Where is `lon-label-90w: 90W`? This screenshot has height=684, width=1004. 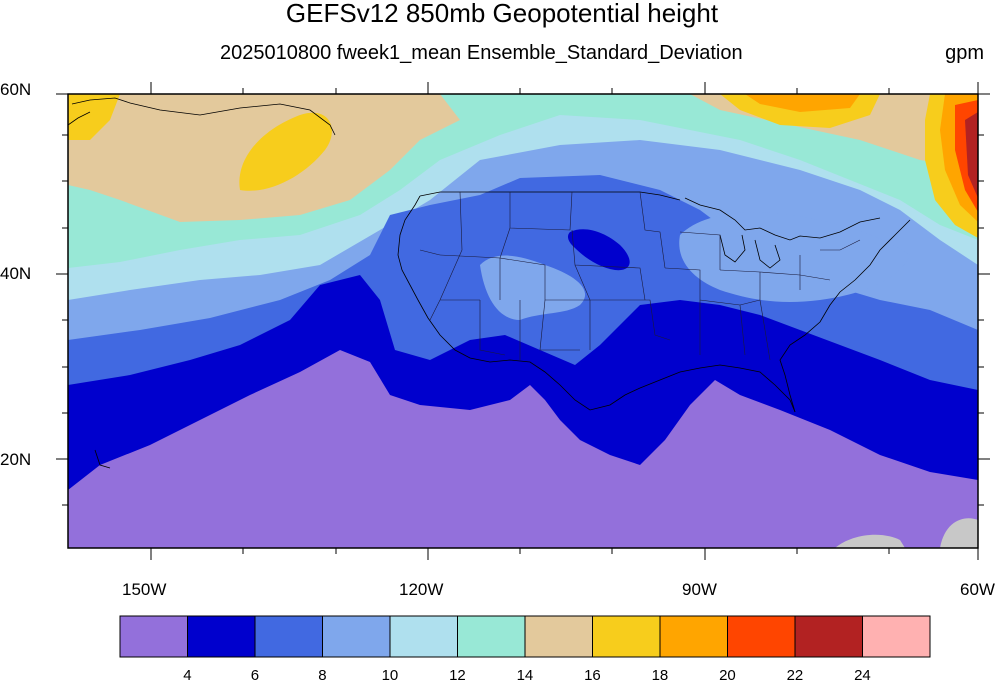
lon-label-90w: 90W is located at coordinates (699, 589).